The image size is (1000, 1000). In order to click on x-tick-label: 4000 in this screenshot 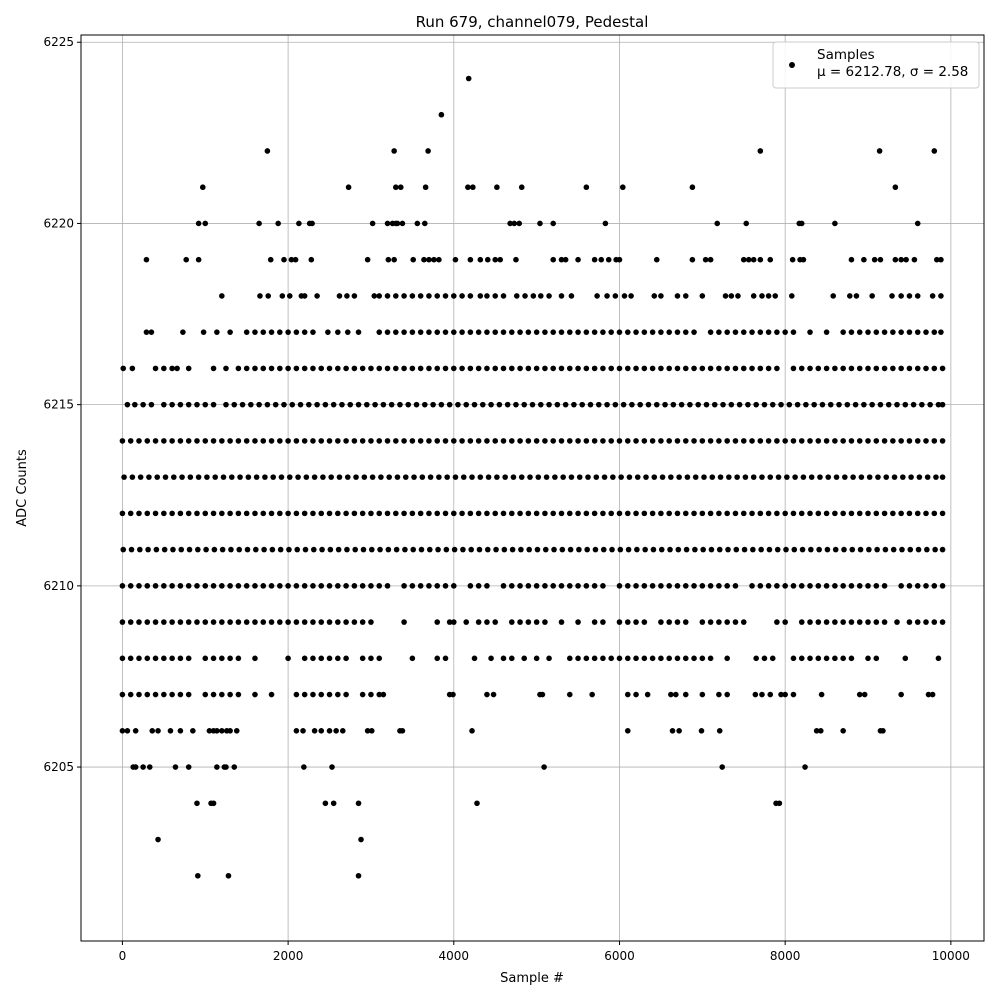, I will do `click(454, 956)`.